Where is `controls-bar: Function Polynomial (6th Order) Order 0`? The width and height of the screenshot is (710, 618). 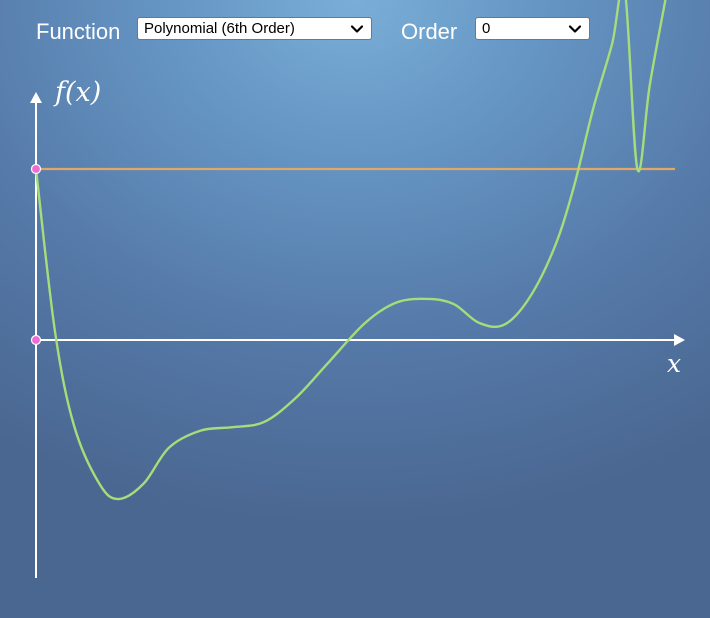
controls-bar: Function Polynomial (6th Order) Order 0 is located at coordinates (355, 30).